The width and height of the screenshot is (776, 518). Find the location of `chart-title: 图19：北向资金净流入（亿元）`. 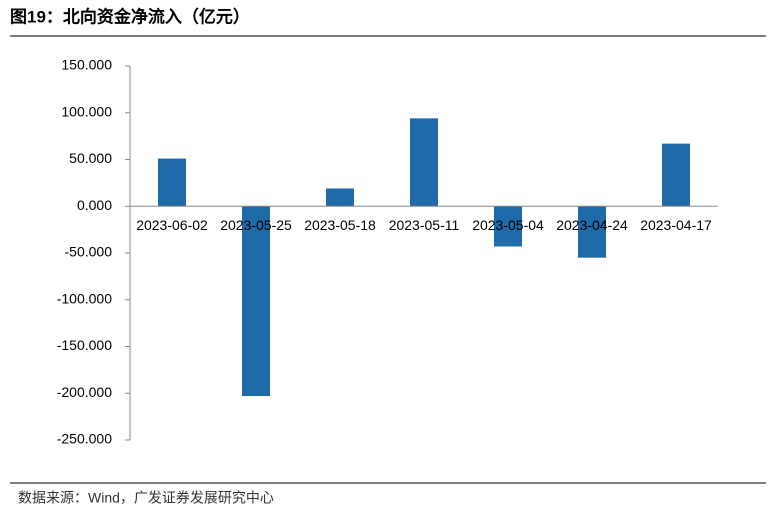

chart-title: 图19：北向资金净流入（亿元） is located at coordinates (130, 16).